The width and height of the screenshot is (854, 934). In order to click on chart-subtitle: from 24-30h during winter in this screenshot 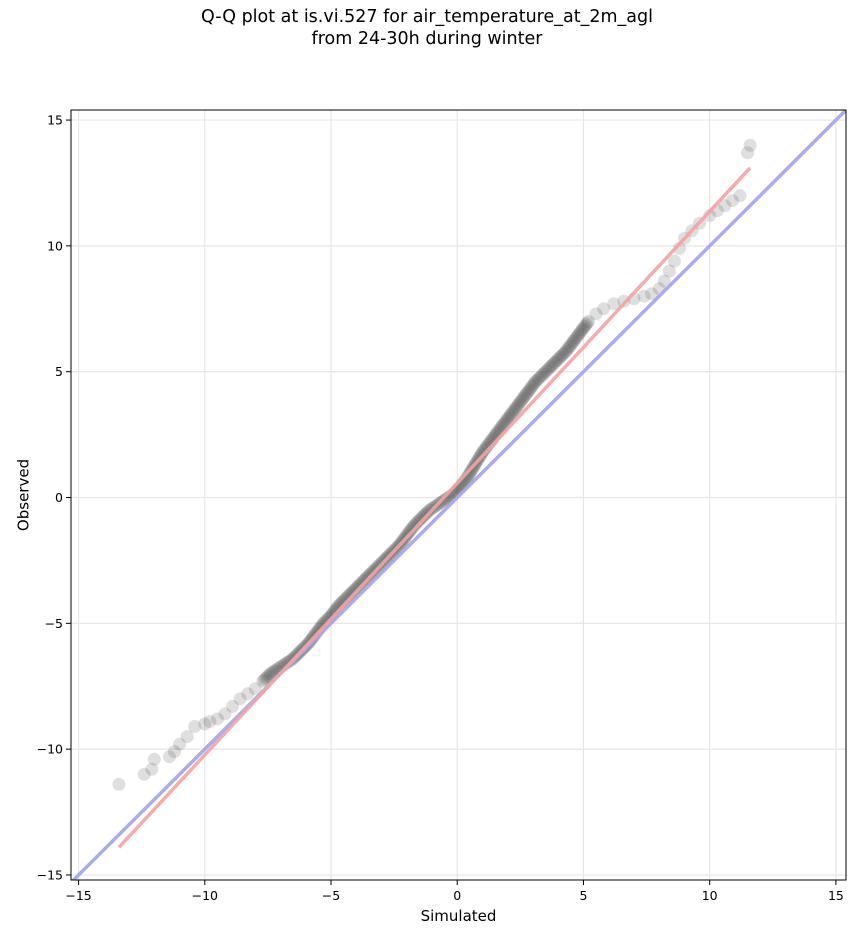, I will do `click(427, 39)`.